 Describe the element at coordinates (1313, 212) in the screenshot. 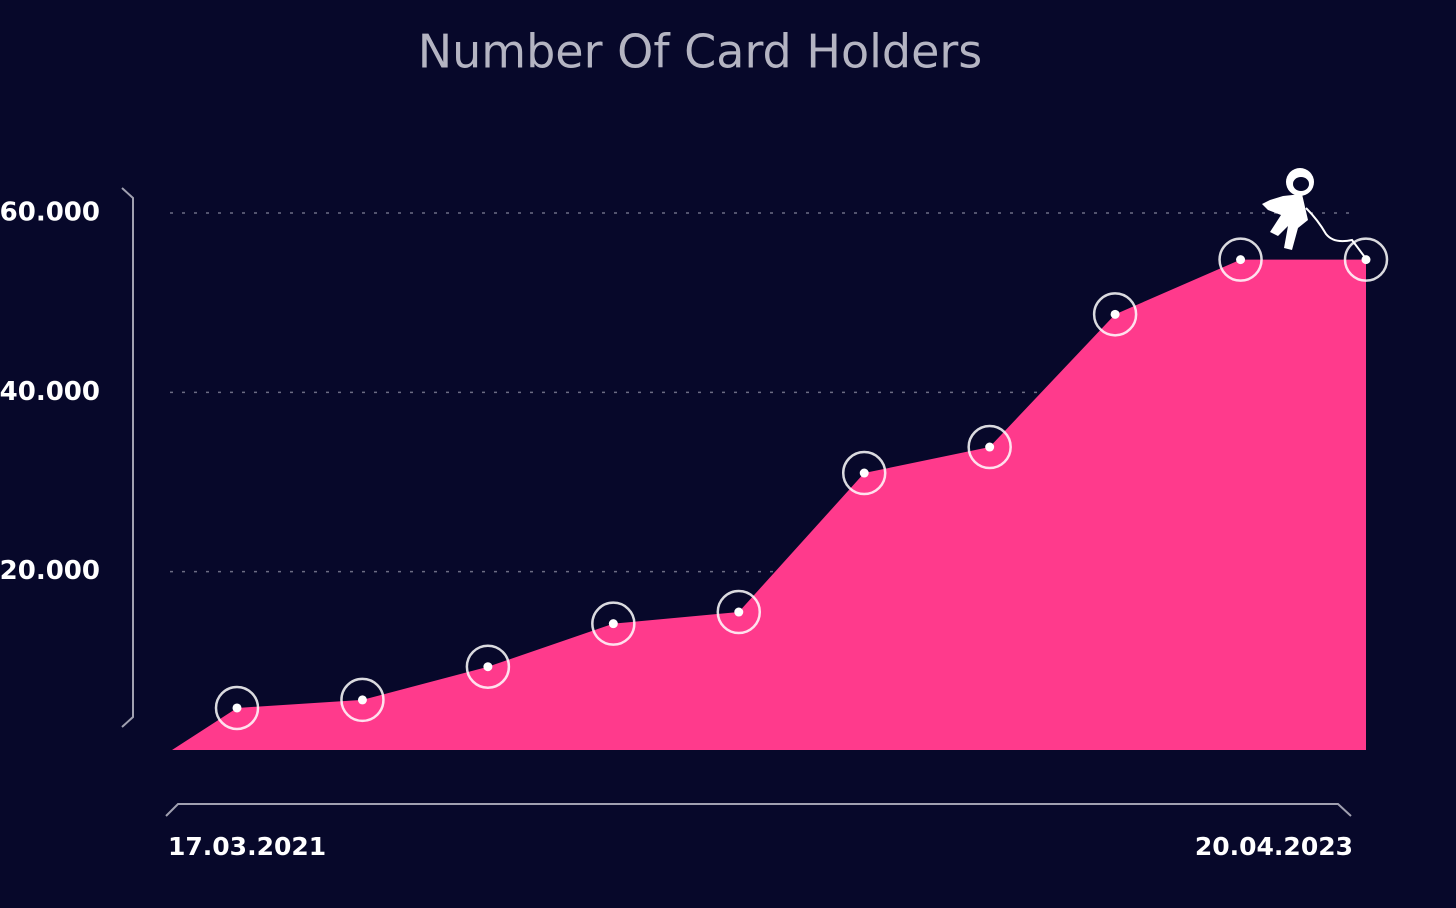

I see `astronaut-icon` at that location.